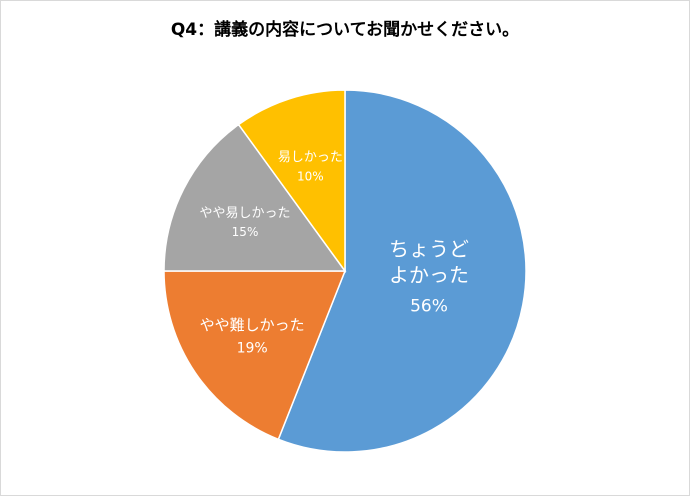 This screenshot has height=496, width=690. What do you see at coordinates (252, 349) in the screenshot?
I see `slice-value-1: 19%` at bounding box center [252, 349].